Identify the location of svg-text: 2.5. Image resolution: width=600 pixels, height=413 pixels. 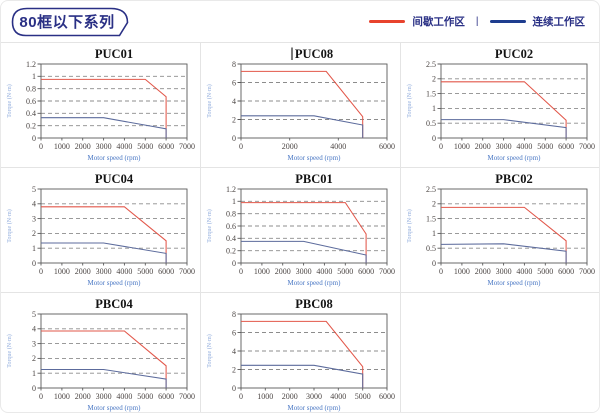
(431, 64).